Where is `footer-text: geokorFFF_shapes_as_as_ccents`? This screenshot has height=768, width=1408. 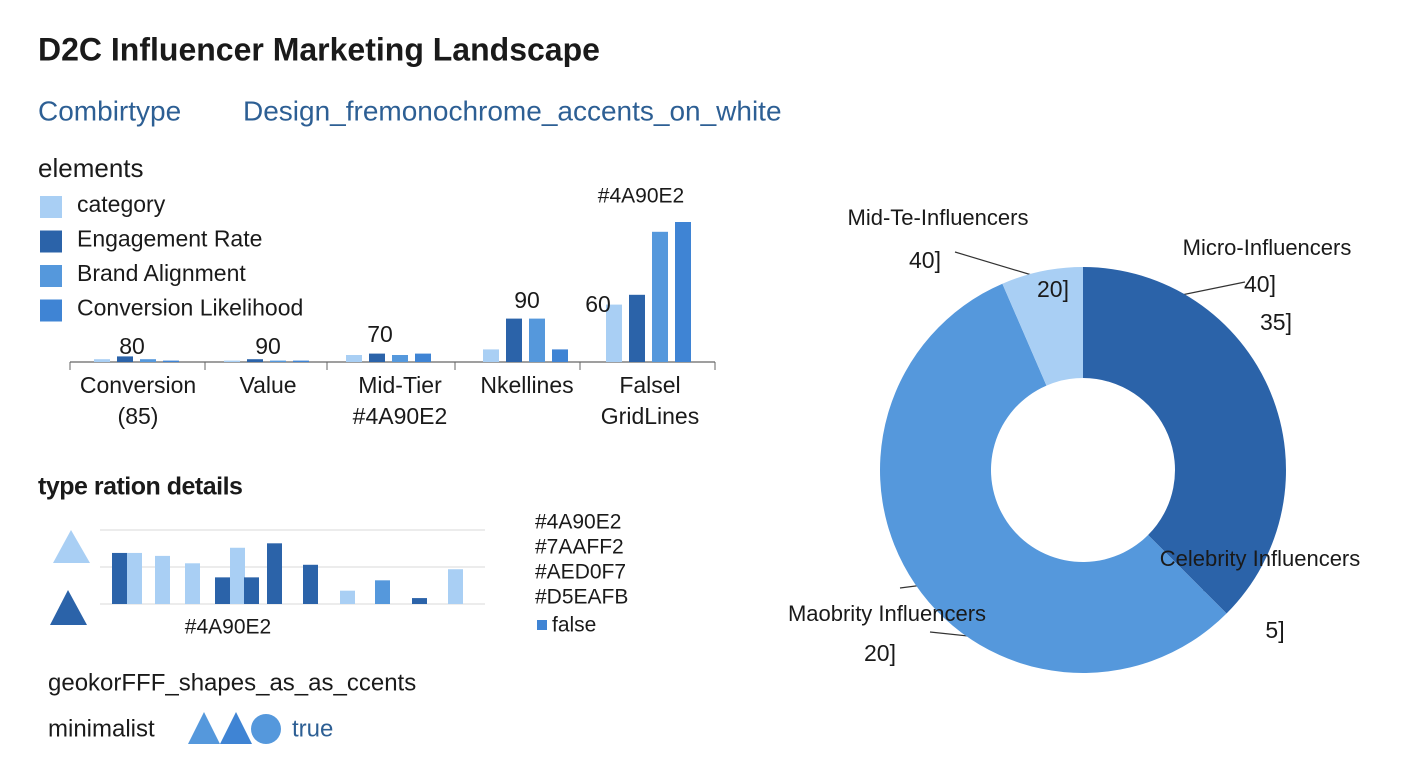 footer-text: geokorFFF_shapes_as_as_ccents is located at coordinates (232, 682).